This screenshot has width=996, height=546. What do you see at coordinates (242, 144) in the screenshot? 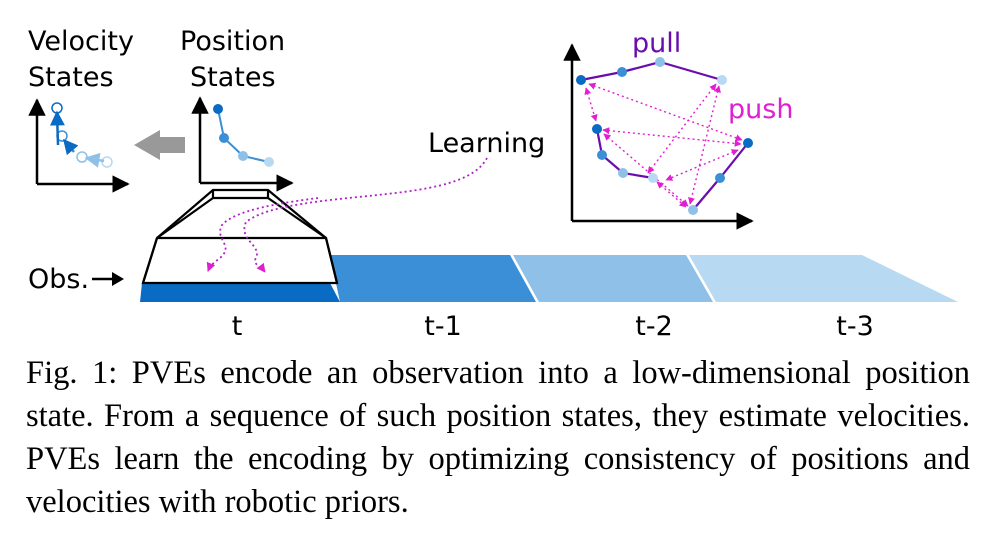
I see `position-states-plot` at bounding box center [242, 144].